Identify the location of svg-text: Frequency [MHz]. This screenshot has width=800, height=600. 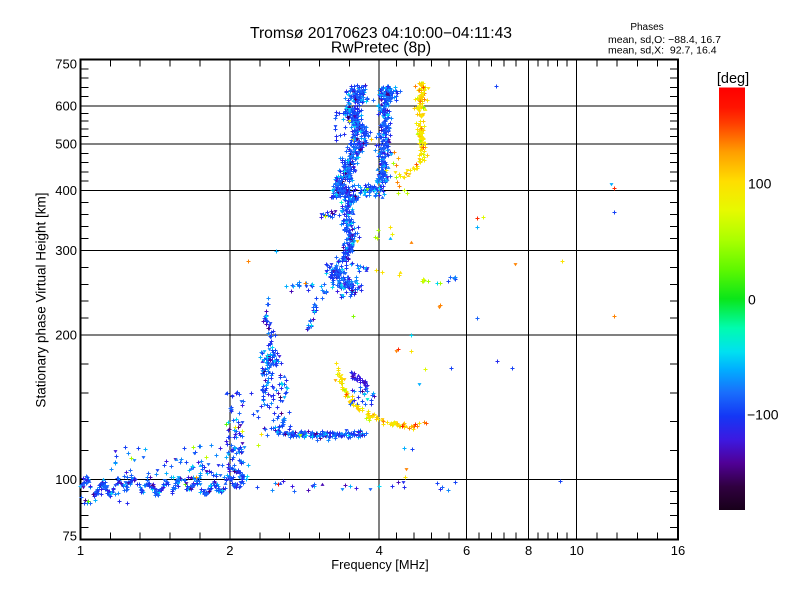
(379, 564).